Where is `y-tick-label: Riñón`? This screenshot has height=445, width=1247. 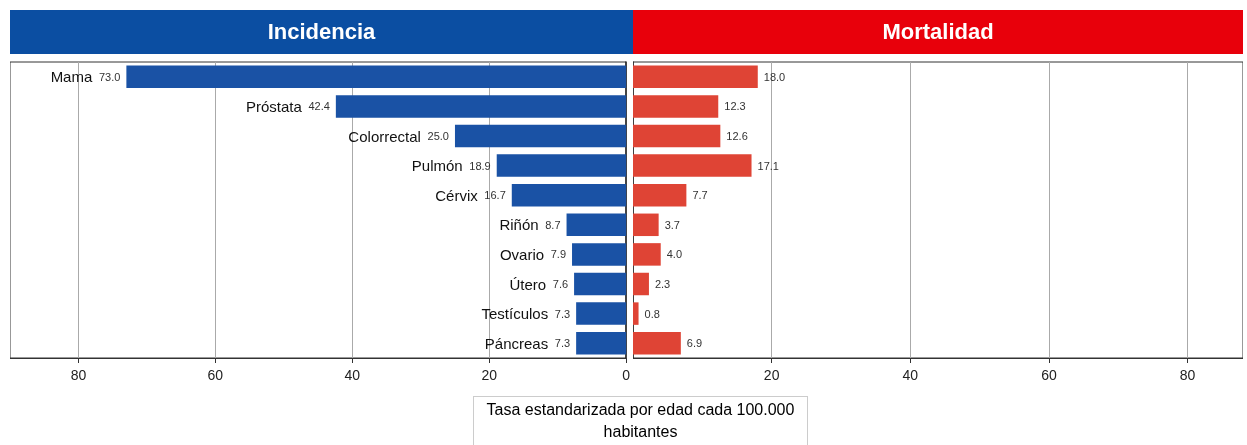
y-tick-label: Riñón is located at coordinates (519, 225).